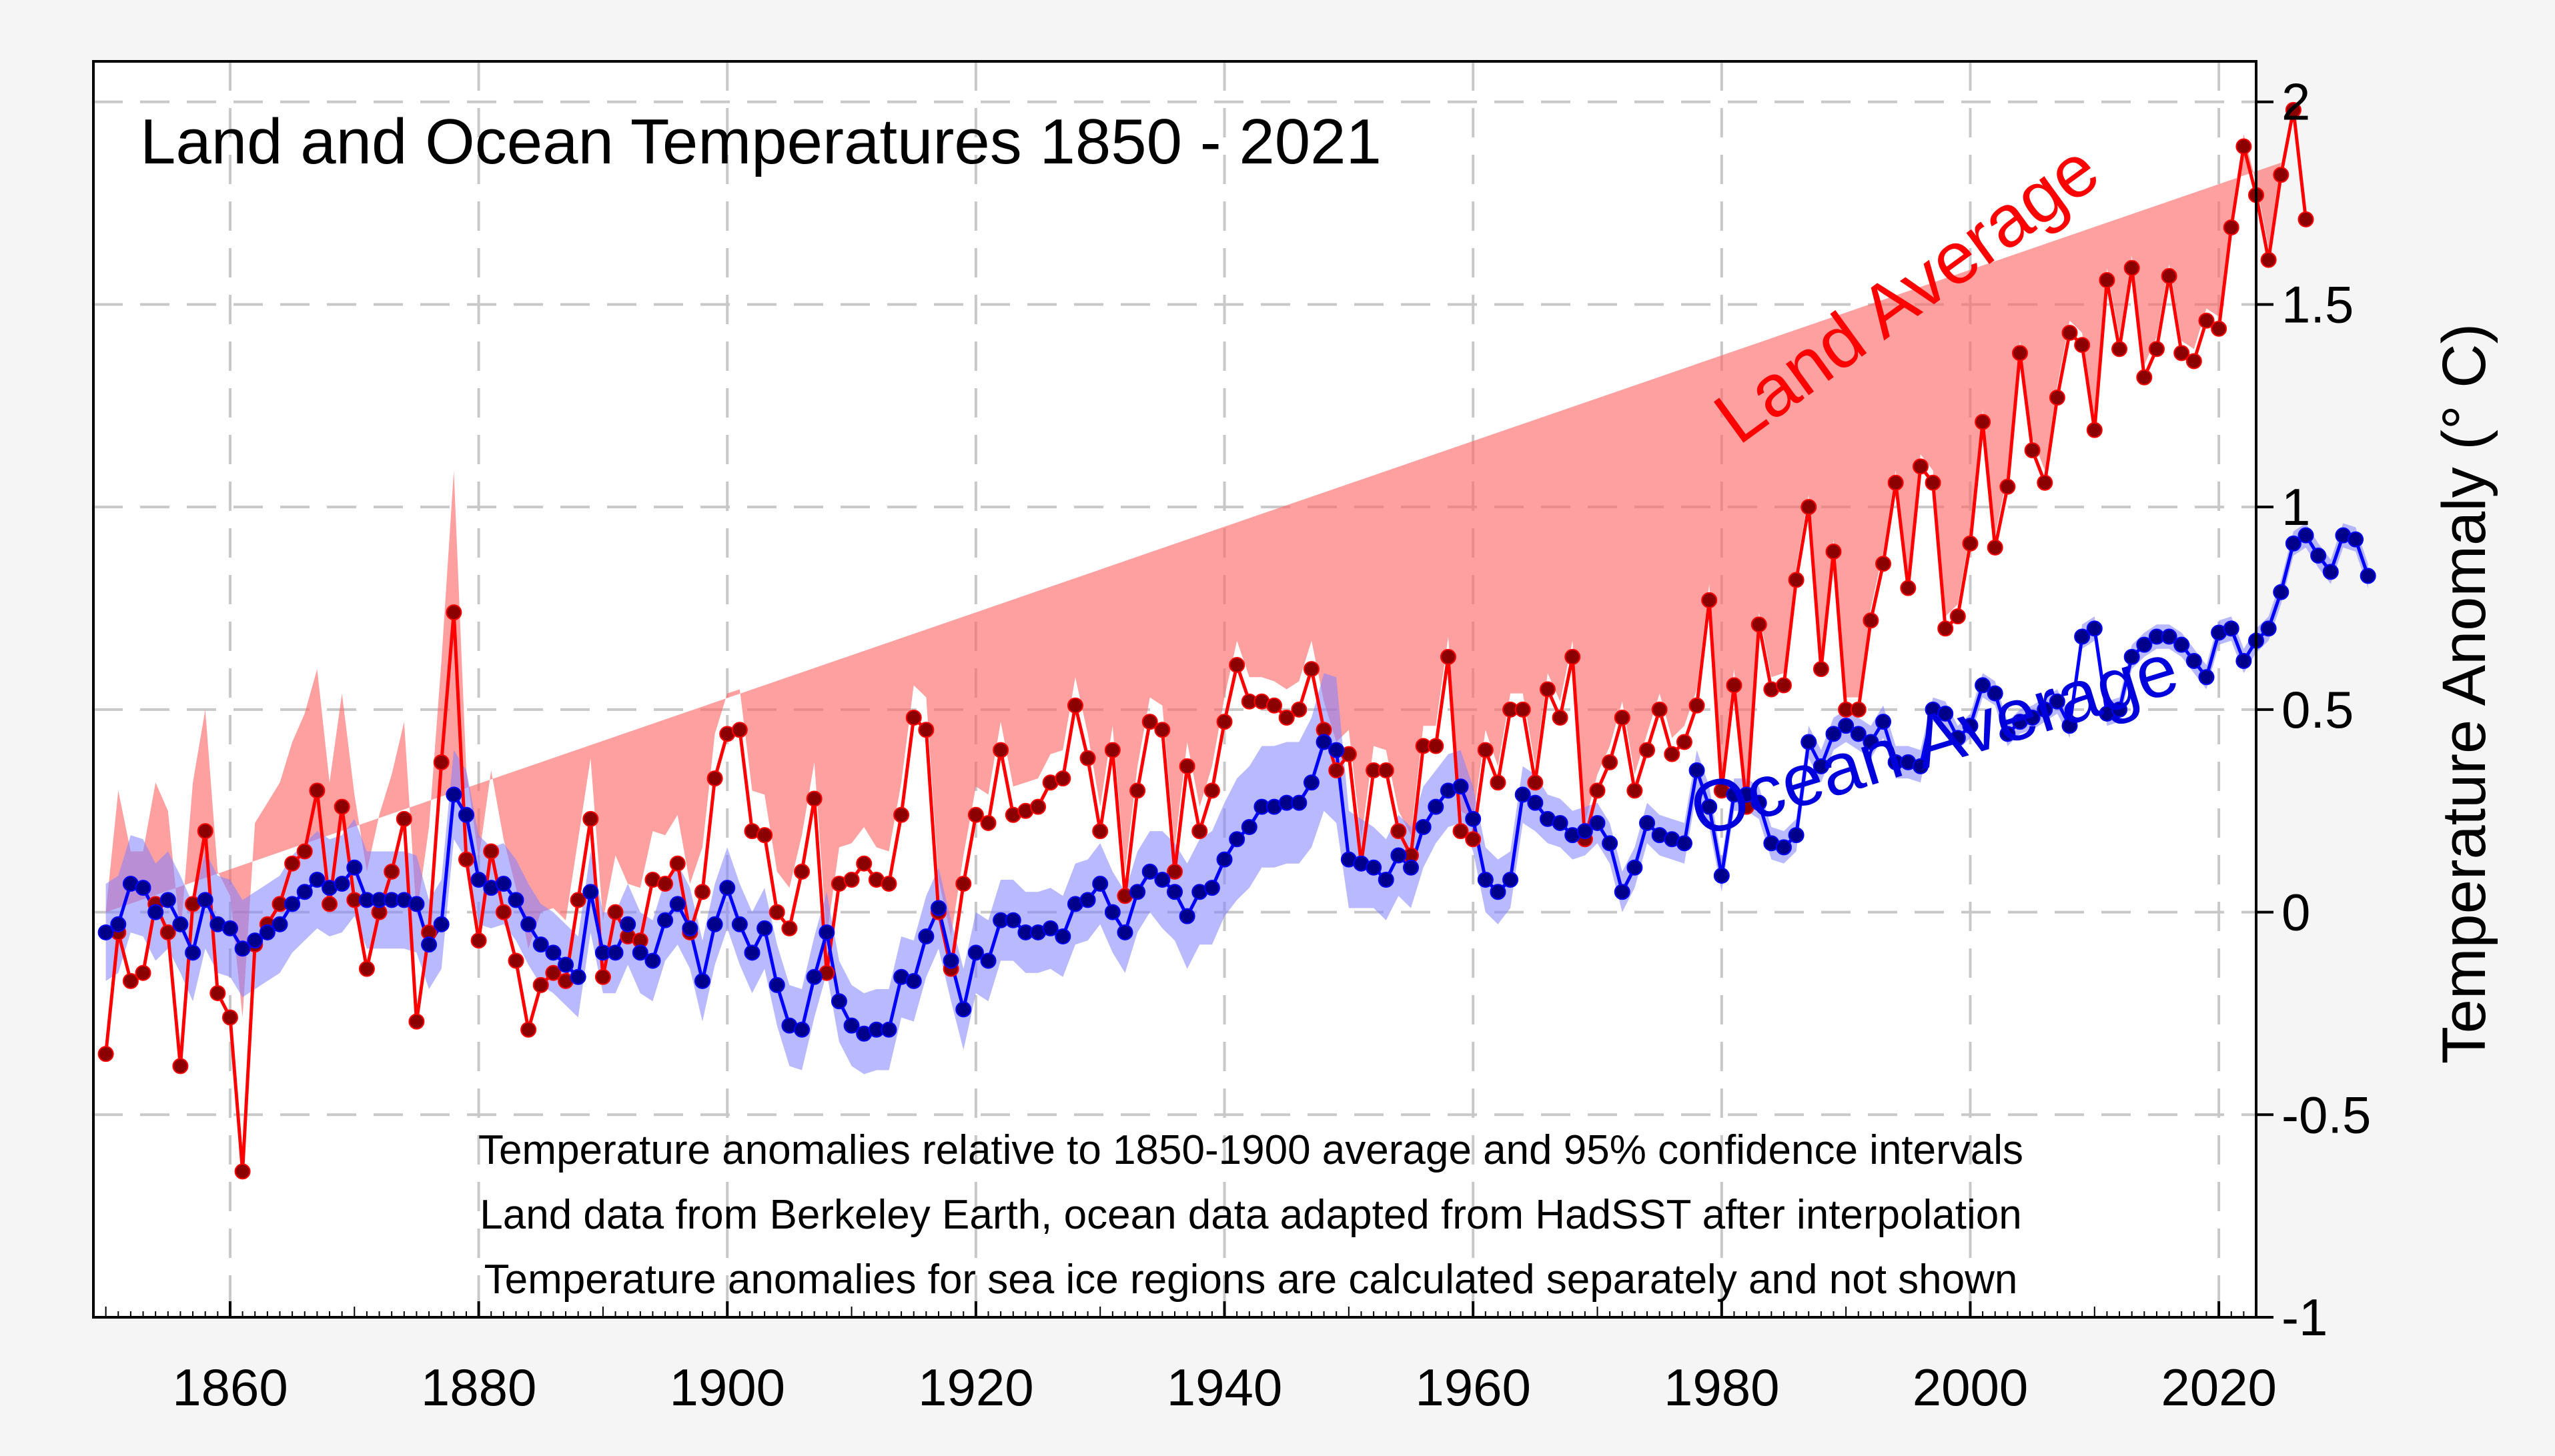 Image resolution: width=2555 pixels, height=1456 pixels. Describe the element at coordinates (1722, 1388) in the screenshot. I see `x-tick-label: 1980` at that location.